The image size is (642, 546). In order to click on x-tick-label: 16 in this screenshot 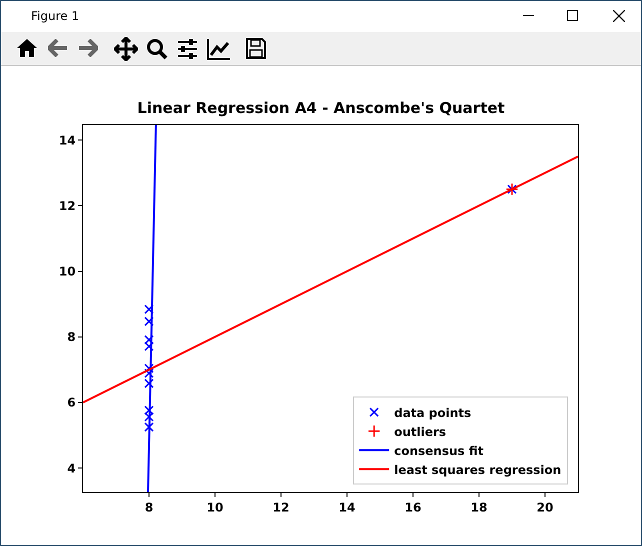, I will do `click(413, 507)`.